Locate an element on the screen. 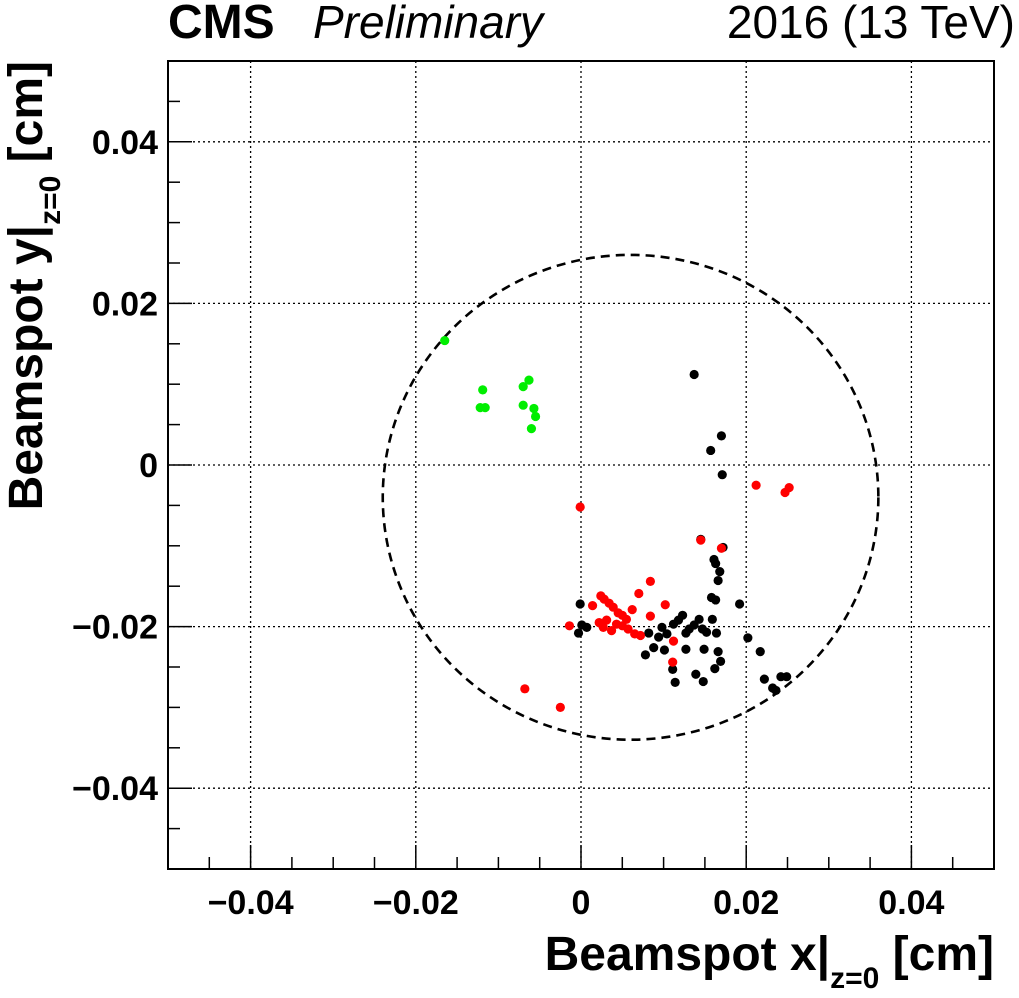 This screenshot has width=1019, height=998. x-tick-label: 0.04 is located at coordinates (911, 903).